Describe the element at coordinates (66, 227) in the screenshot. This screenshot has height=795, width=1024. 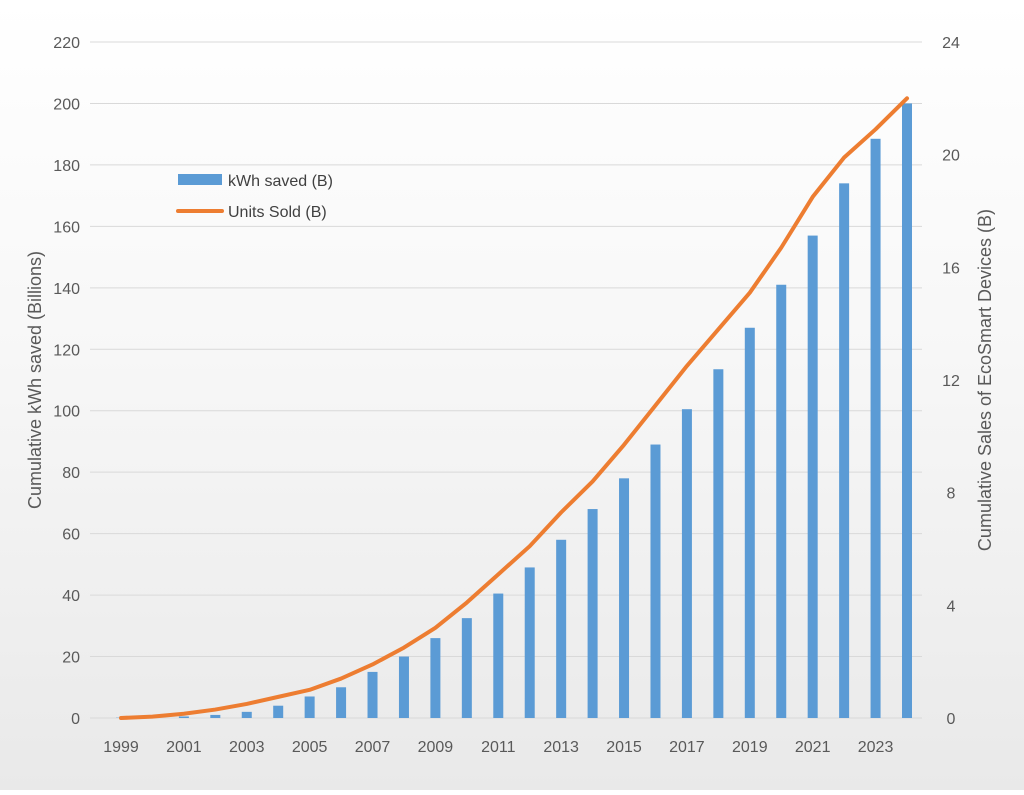
I see `y-left-tick-label: 160` at that location.